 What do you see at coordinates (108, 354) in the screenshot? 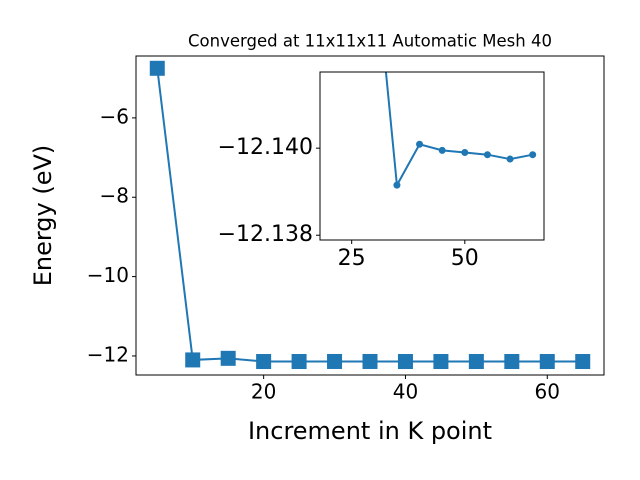
I see `y-tick-label: −12` at bounding box center [108, 354].